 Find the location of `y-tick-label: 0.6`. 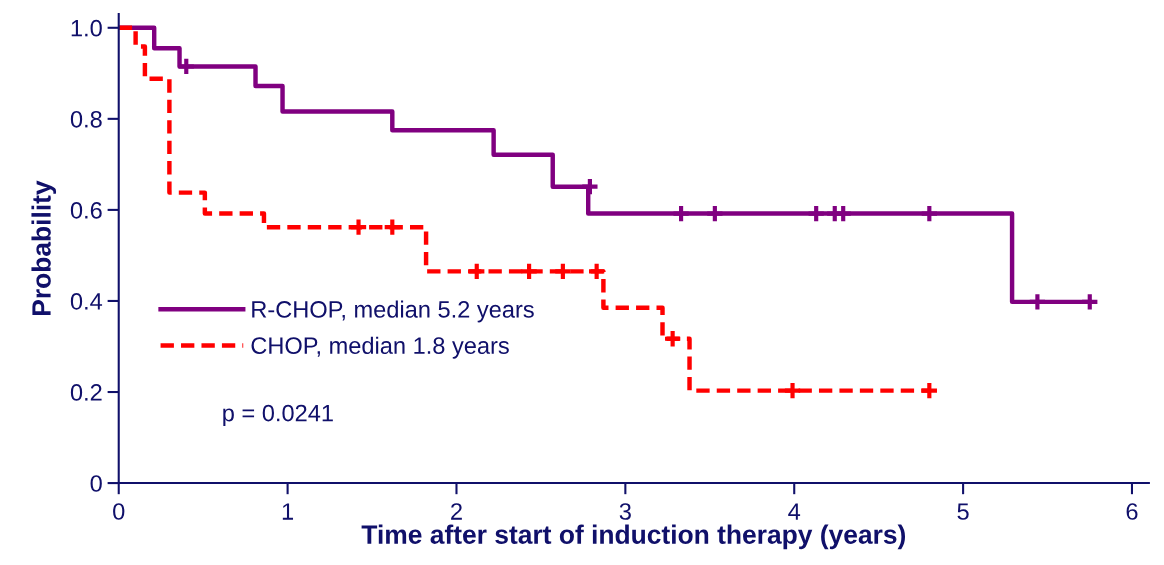

y-tick-label: 0.6 is located at coordinates (86, 210).